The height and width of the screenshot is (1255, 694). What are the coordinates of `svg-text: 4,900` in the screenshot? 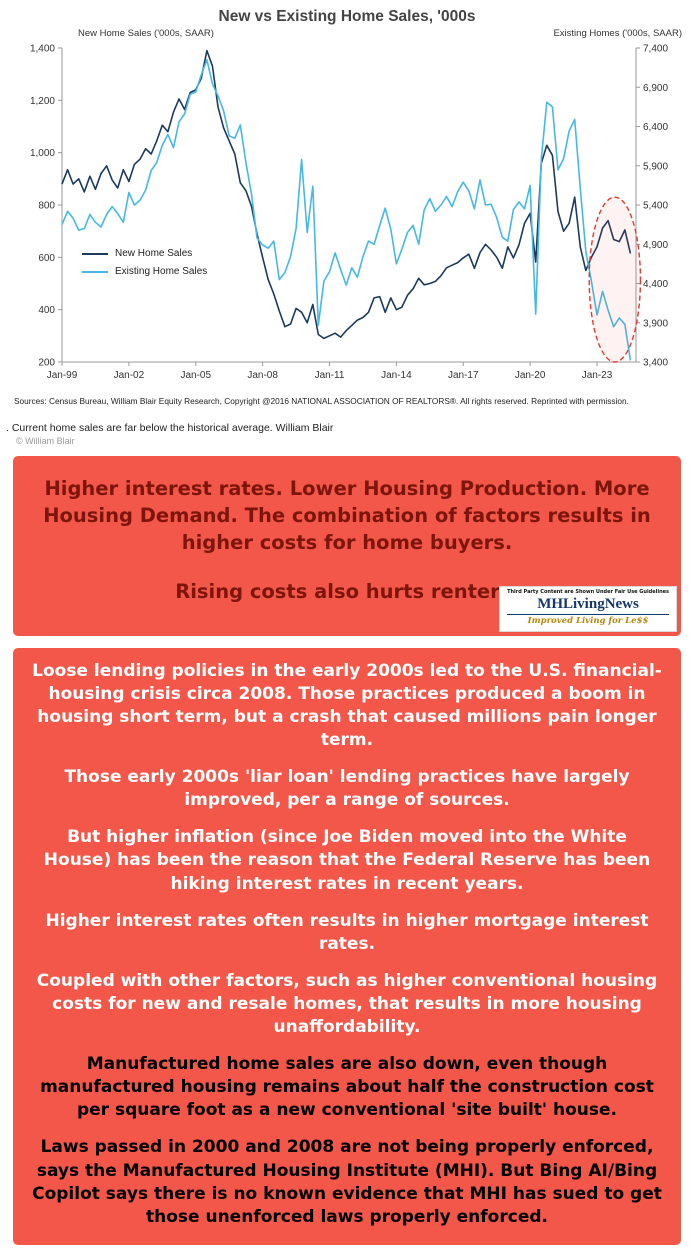 It's located at (655, 245).